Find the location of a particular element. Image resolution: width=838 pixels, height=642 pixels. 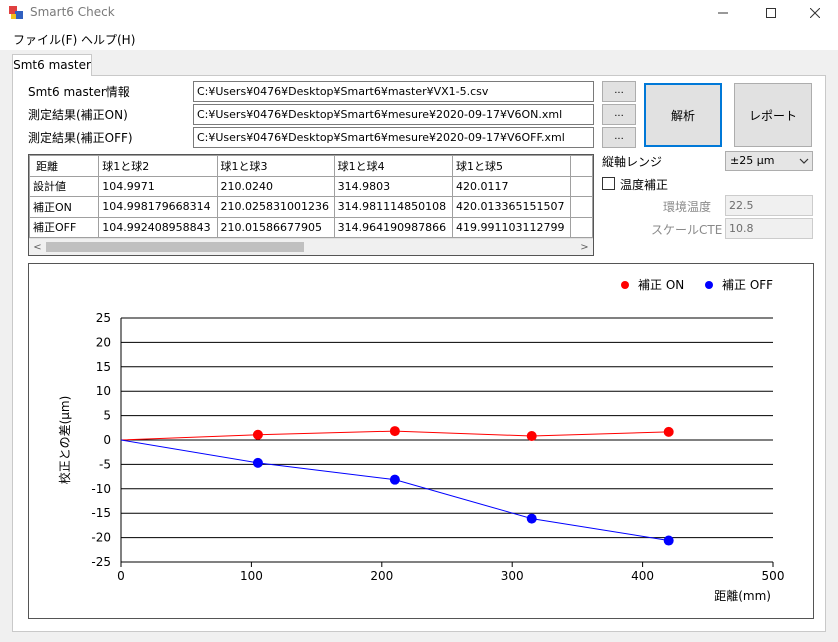

scroll-right-icon: > is located at coordinates (584, 247).